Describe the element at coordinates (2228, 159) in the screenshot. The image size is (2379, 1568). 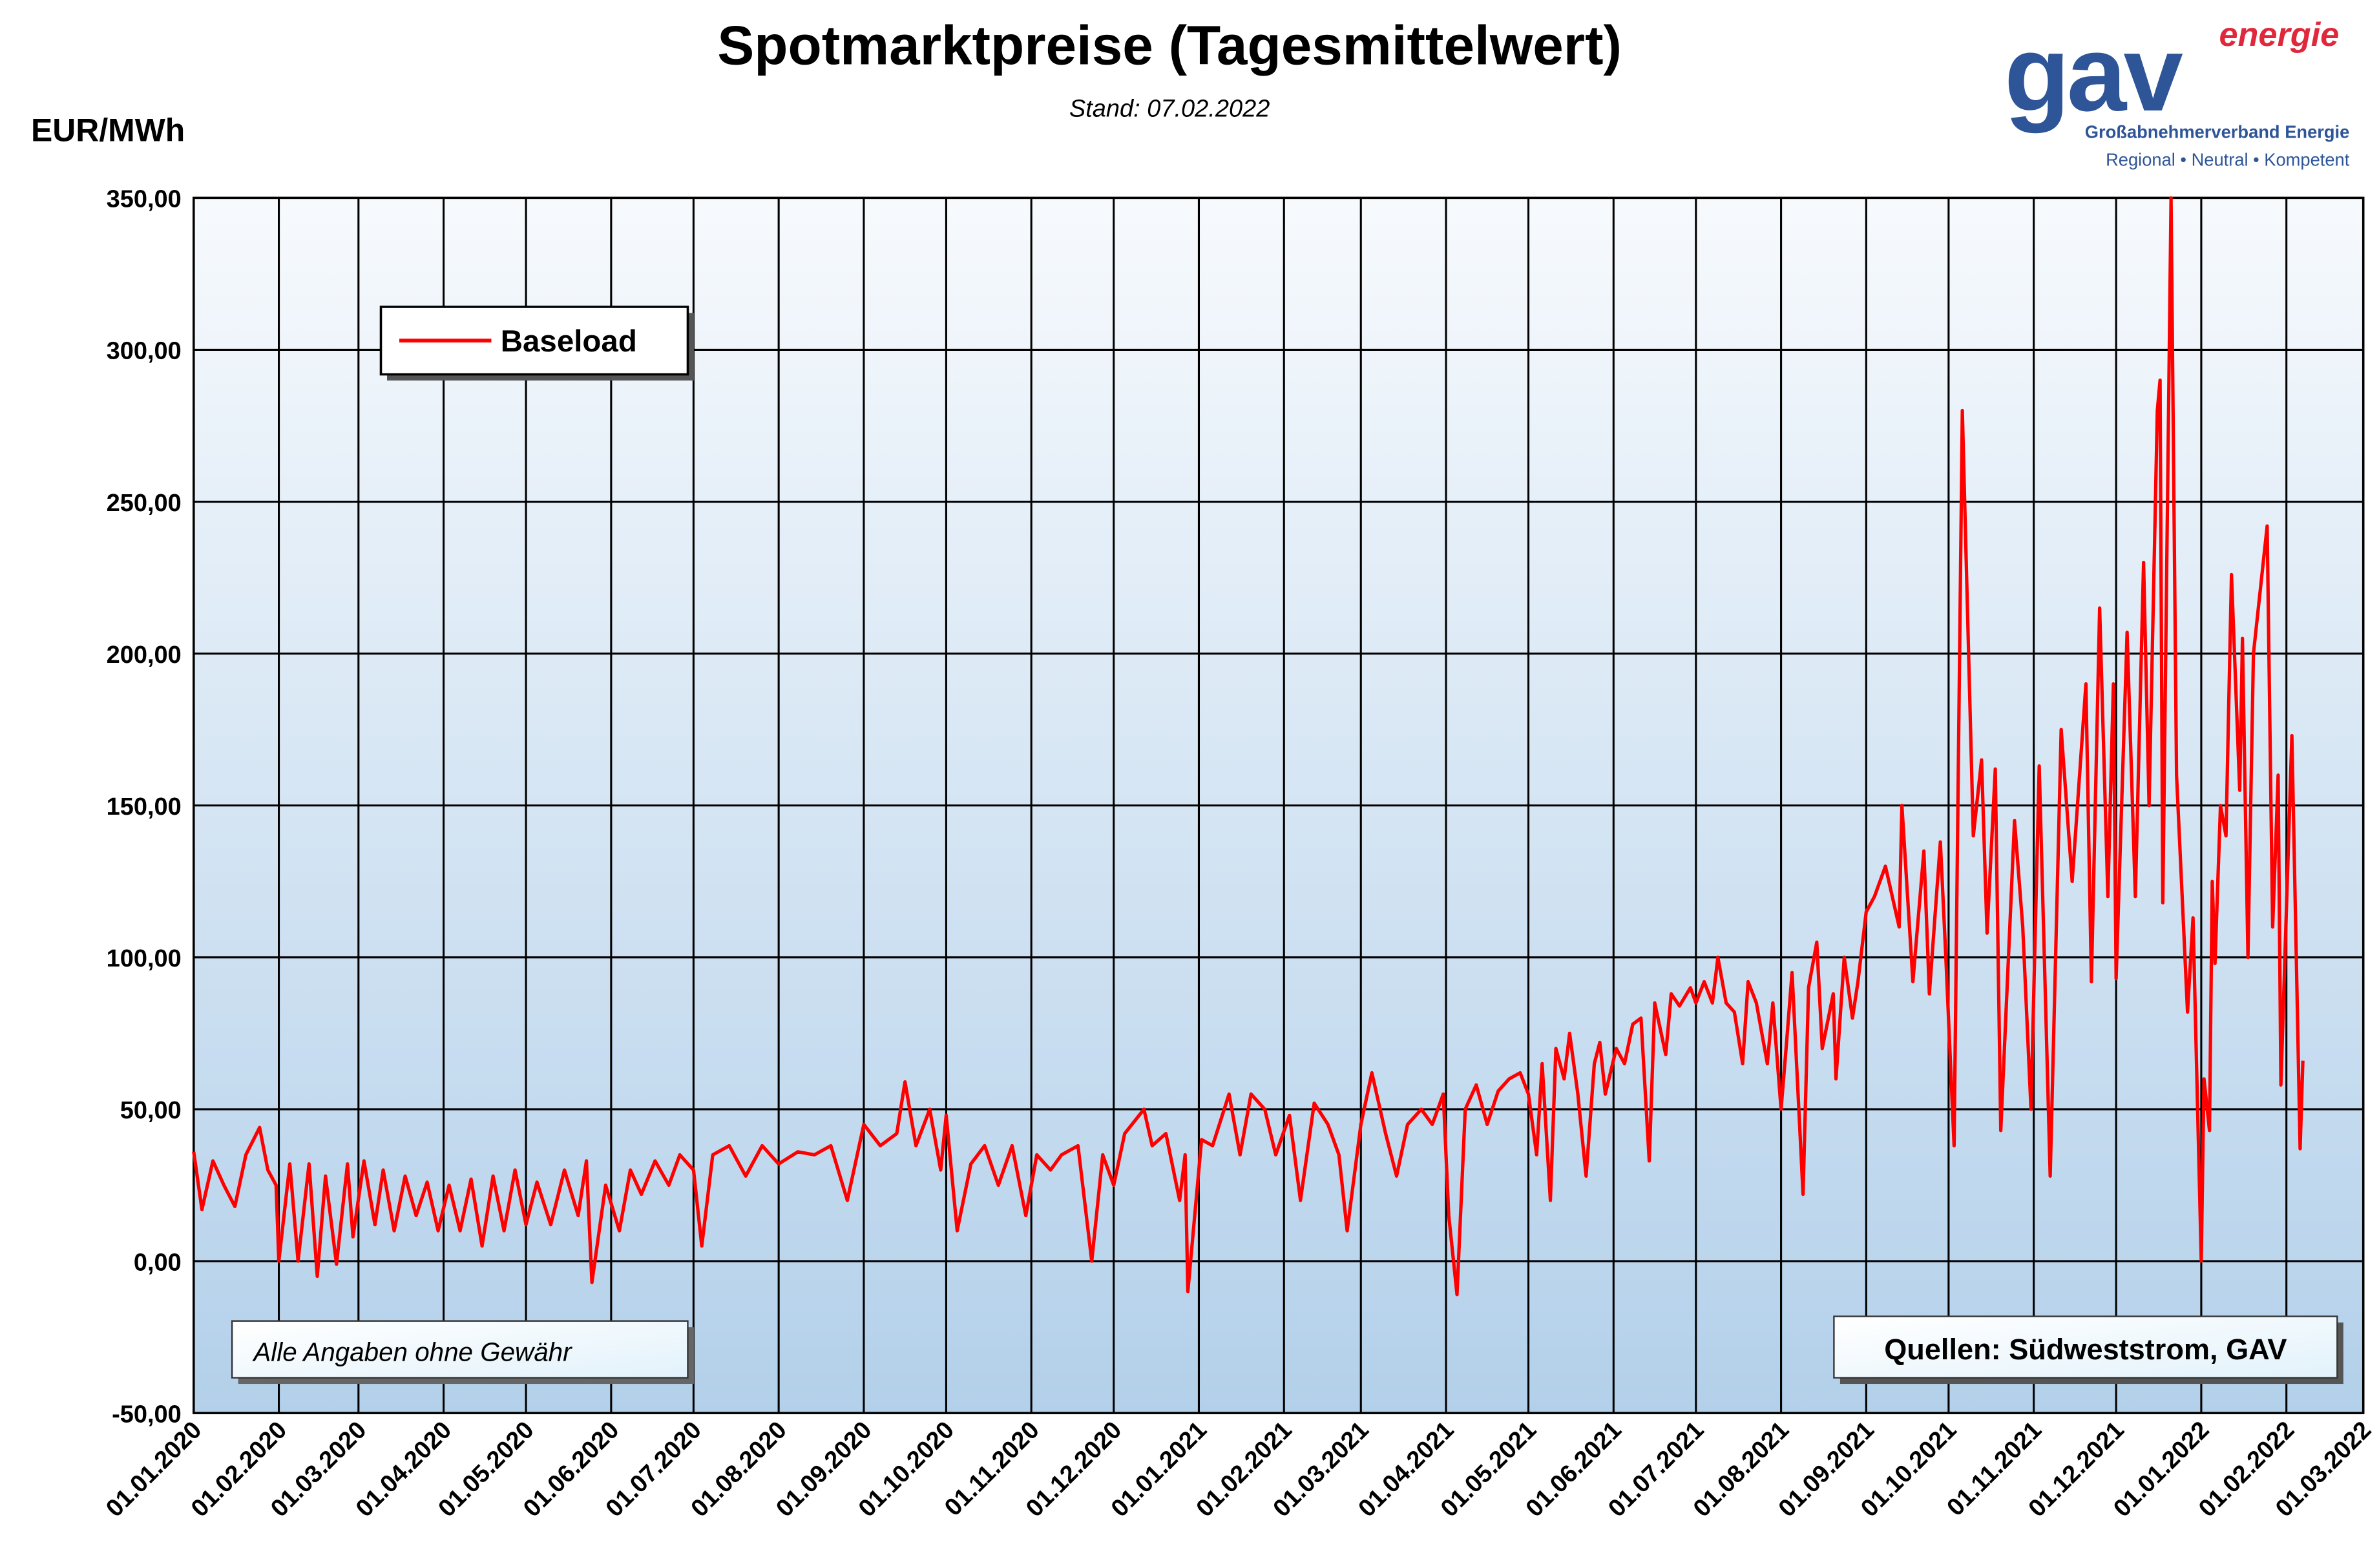
I see `logo-line: Regional • Neutral • Kompetent` at that location.